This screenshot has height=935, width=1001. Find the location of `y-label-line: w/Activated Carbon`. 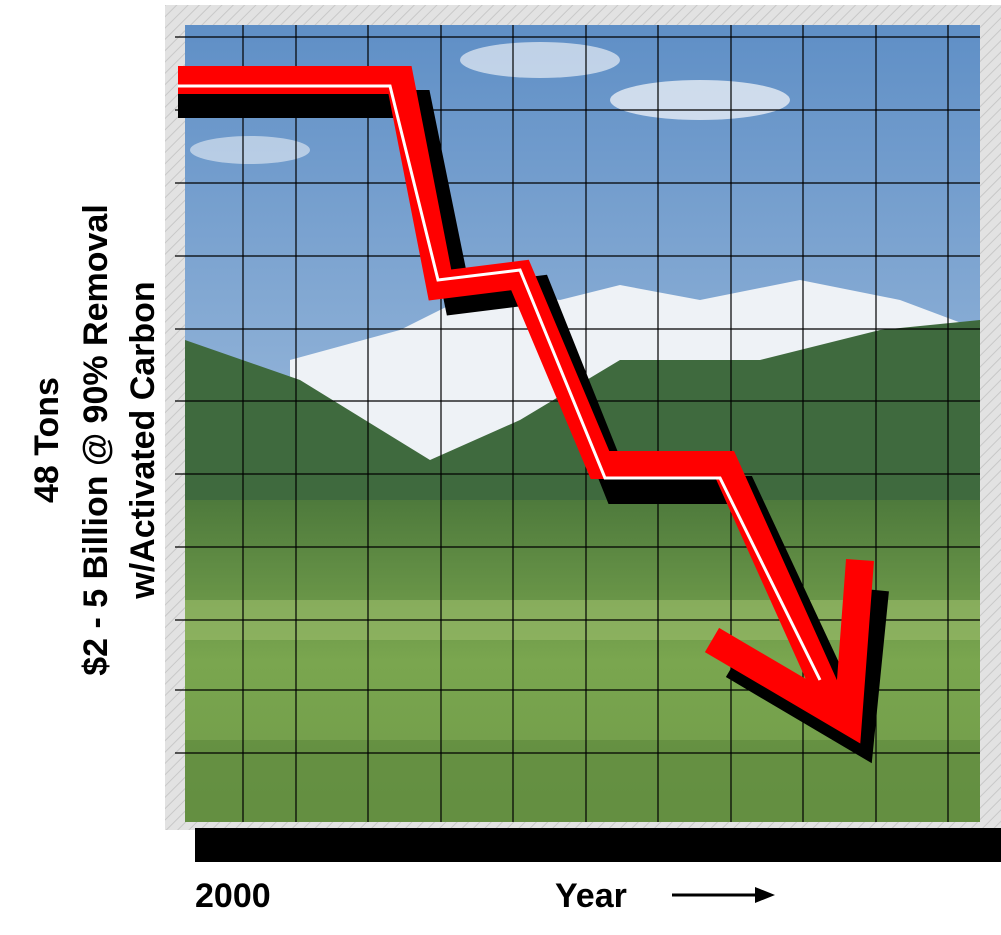

y-label-line: w/Activated Carbon is located at coordinates (143, 440).